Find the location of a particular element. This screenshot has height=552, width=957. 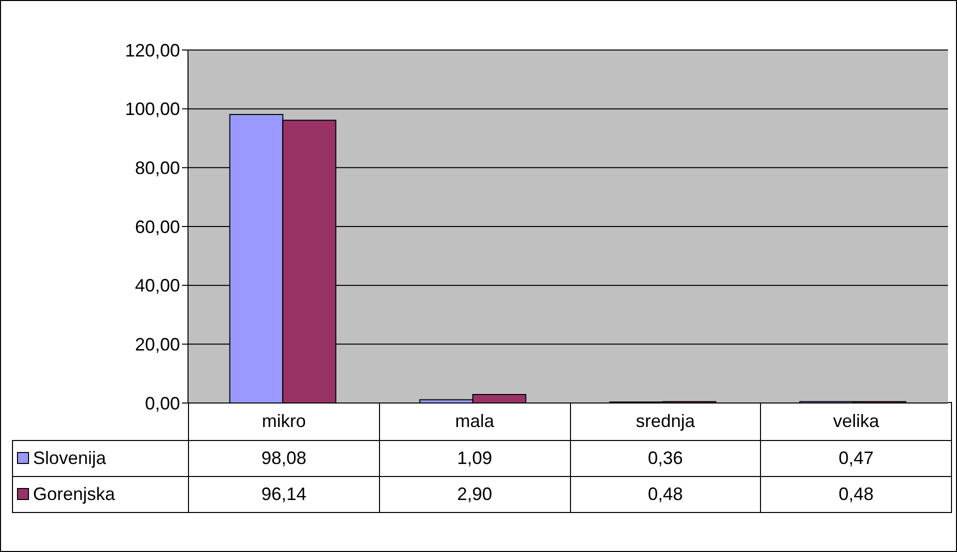

y-tick-label: 80,00 is located at coordinates (157, 168).